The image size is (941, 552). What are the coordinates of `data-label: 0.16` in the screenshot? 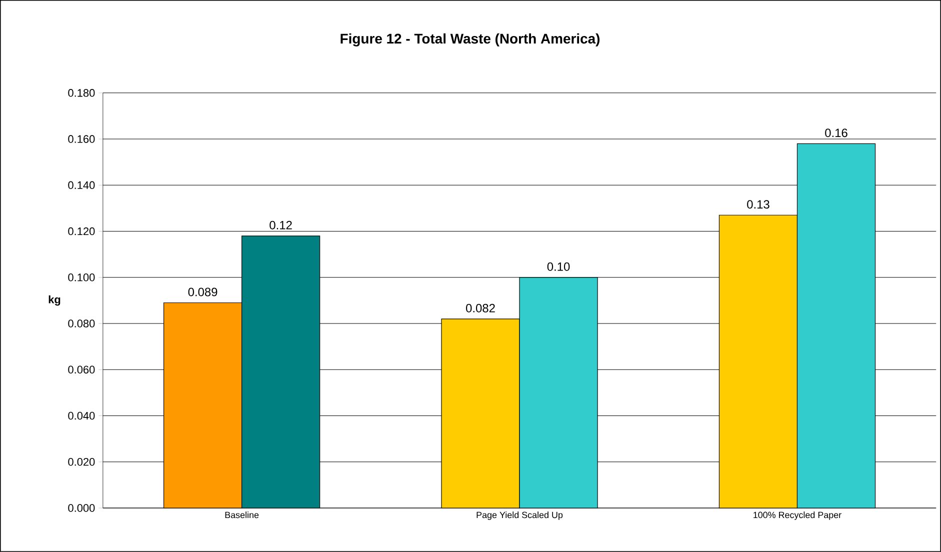 It's located at (836, 133).